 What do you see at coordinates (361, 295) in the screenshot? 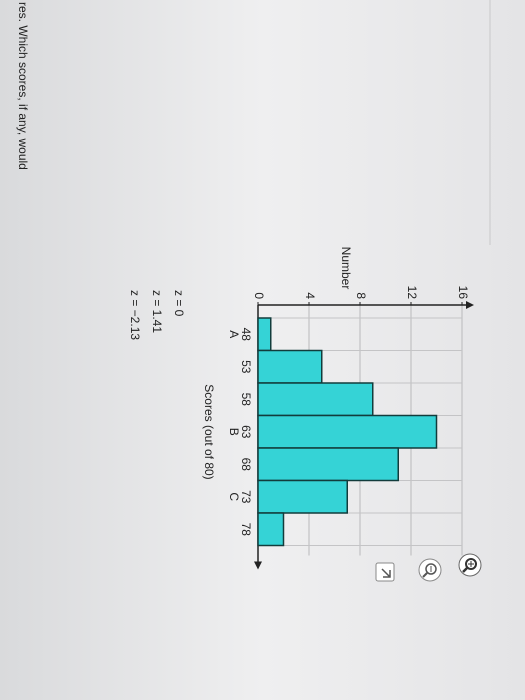
I see `y-tick-label: 8` at bounding box center [361, 295].